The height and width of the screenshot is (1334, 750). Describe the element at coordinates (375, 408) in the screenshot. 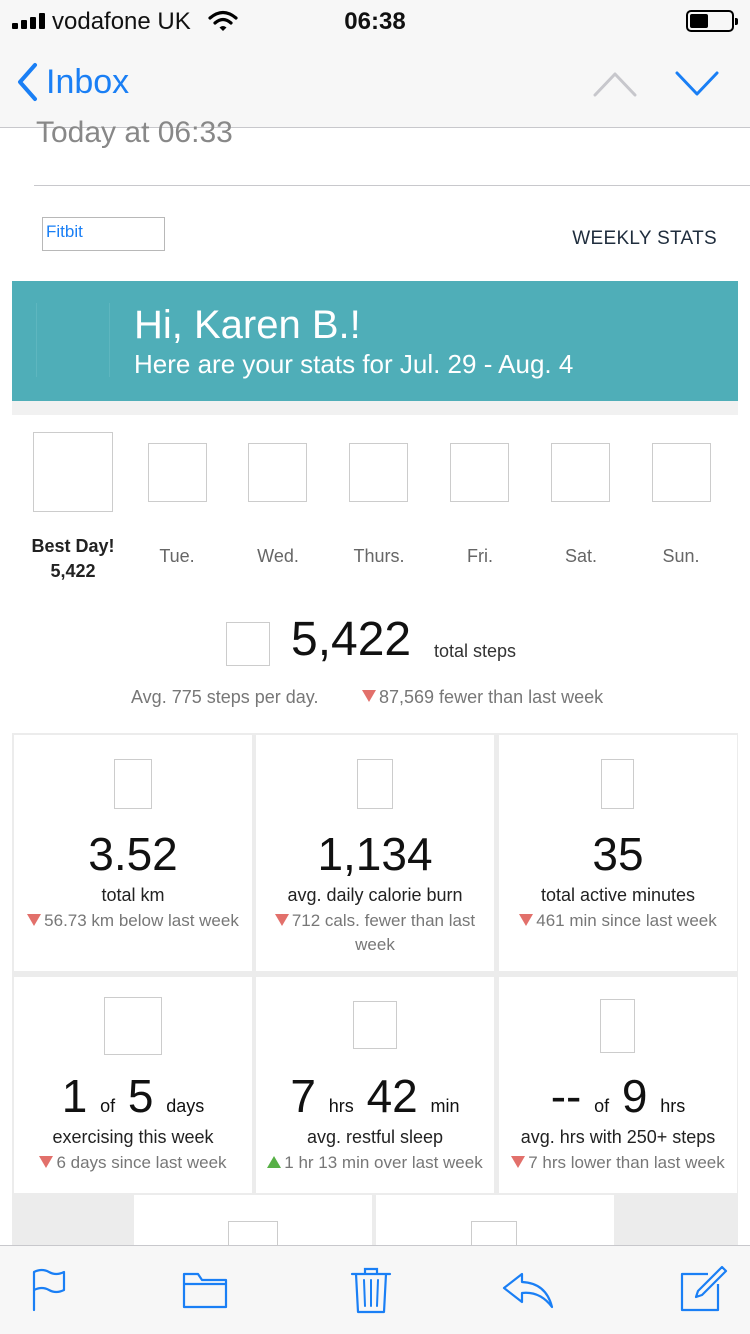

I see `banner-shadow` at that location.